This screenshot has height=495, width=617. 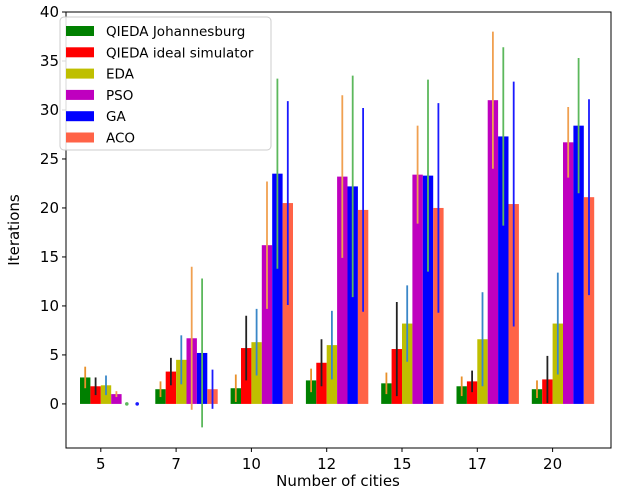 What do you see at coordinates (119, 96) in the screenshot?
I see `legend-label: PSO` at bounding box center [119, 96].